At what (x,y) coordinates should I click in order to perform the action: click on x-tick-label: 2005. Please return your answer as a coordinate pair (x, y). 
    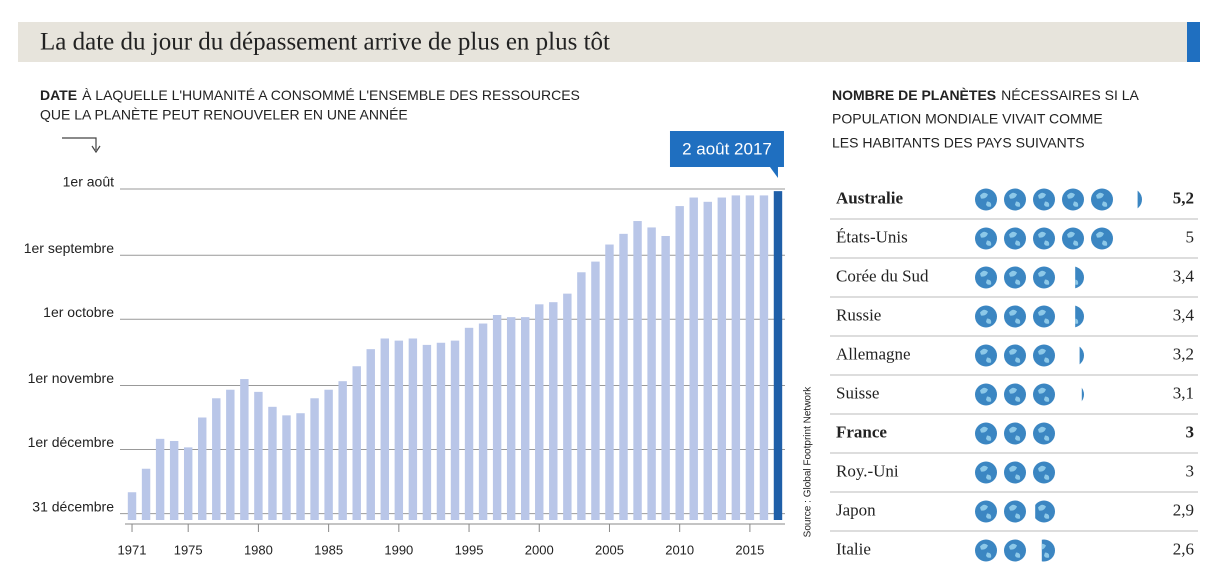
    Looking at the image, I should click on (609, 549).